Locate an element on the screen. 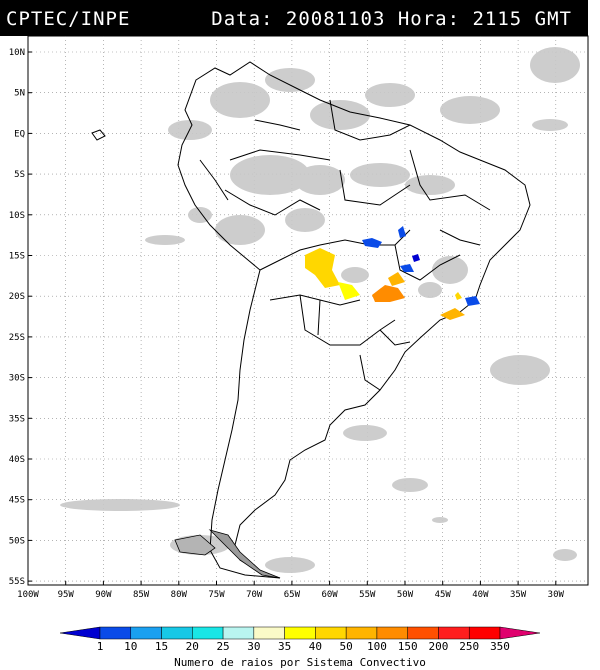 This screenshot has height=670, width=600. lon-label: 50W is located at coordinates (405, 595).